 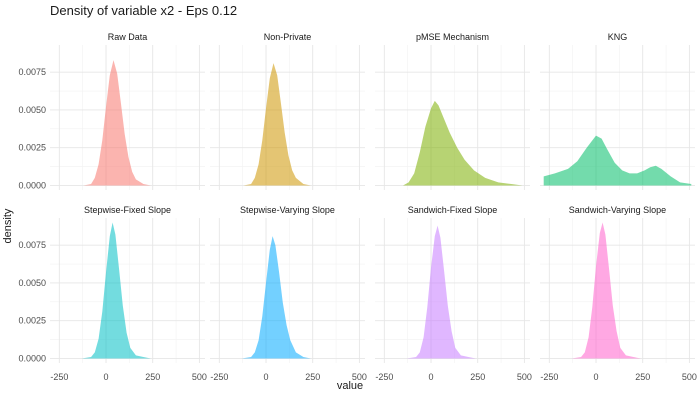 I want to click on facet-label: Raw Data, so click(x=128, y=37).